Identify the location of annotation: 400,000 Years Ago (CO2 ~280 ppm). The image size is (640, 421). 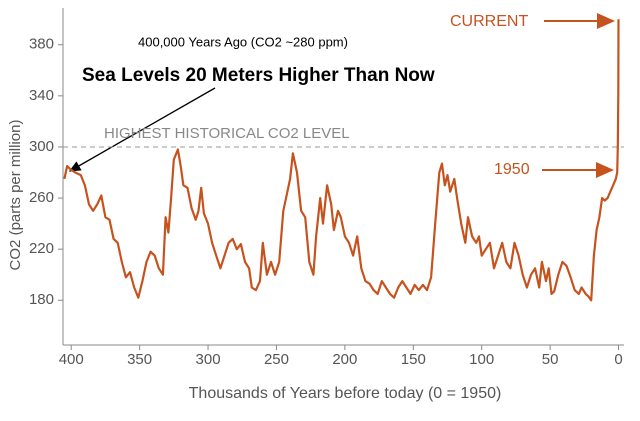
(243, 41).